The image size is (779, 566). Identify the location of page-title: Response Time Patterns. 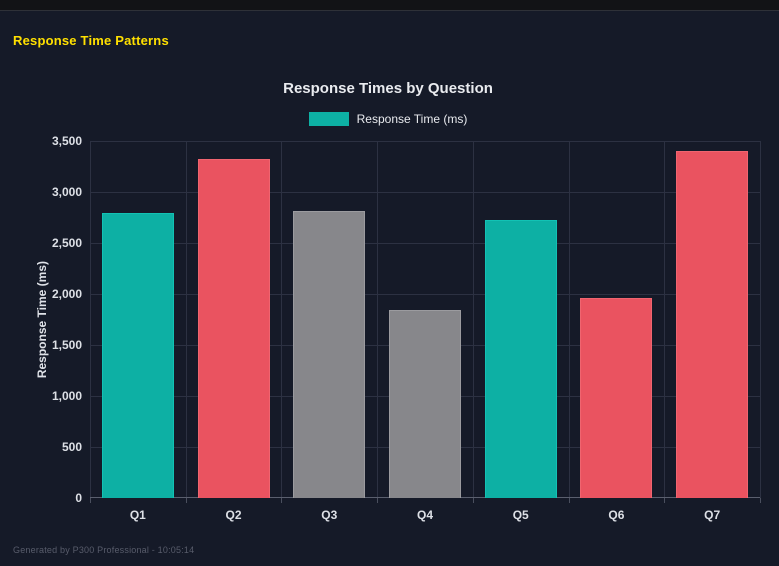
(91, 40).